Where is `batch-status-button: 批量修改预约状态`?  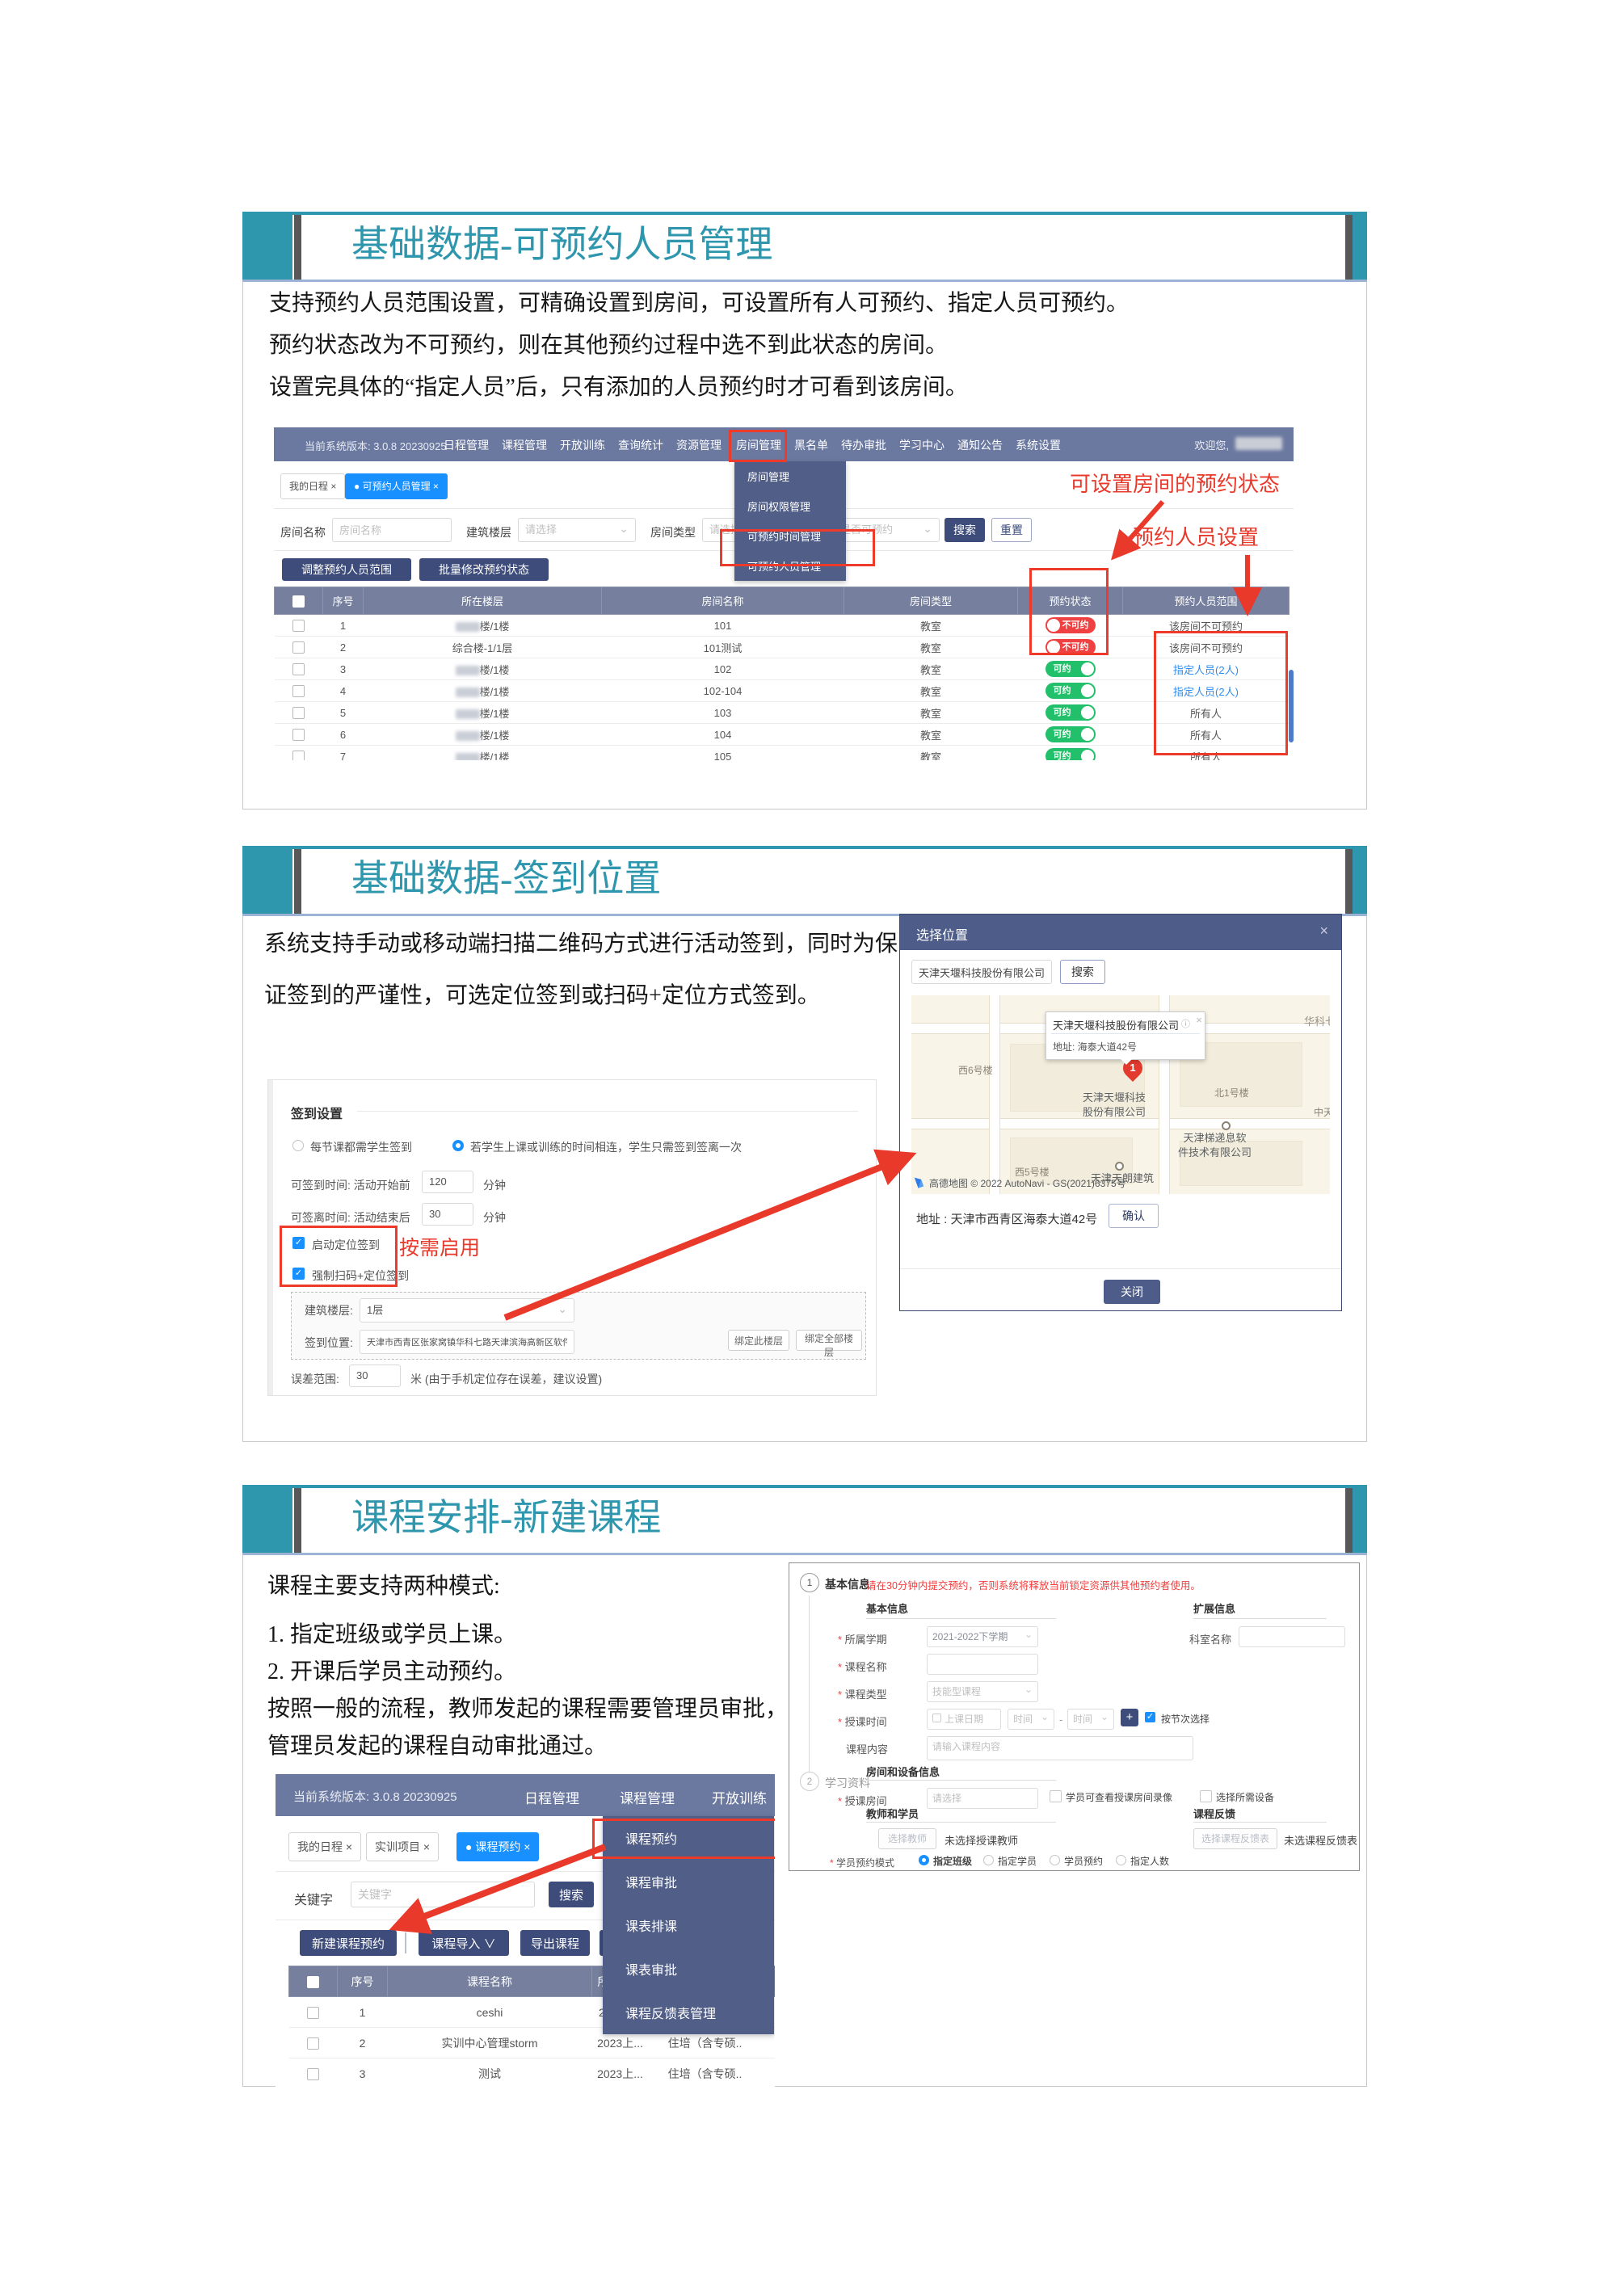
batch-status-button: 批量修改预约状态 is located at coordinates (484, 569).